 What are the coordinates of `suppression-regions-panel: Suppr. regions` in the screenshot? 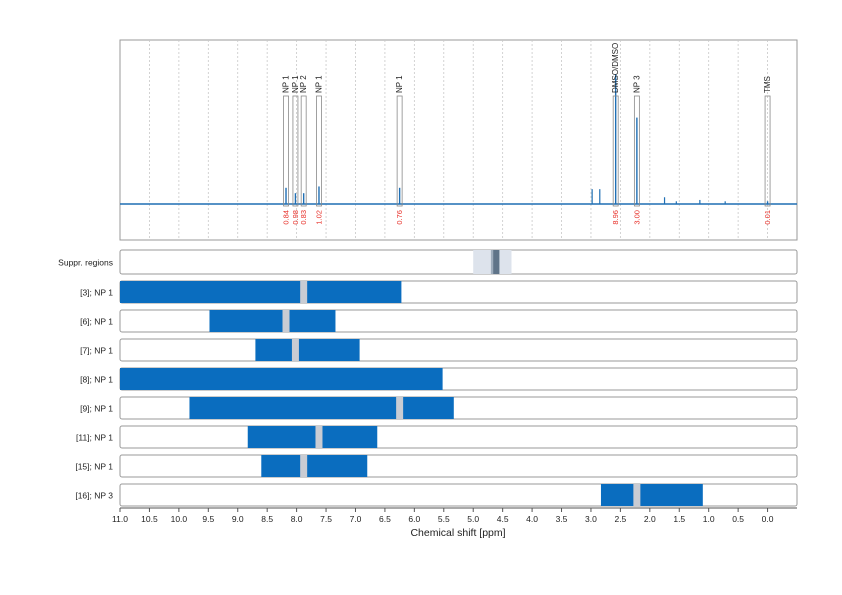 It's located at (428, 262).